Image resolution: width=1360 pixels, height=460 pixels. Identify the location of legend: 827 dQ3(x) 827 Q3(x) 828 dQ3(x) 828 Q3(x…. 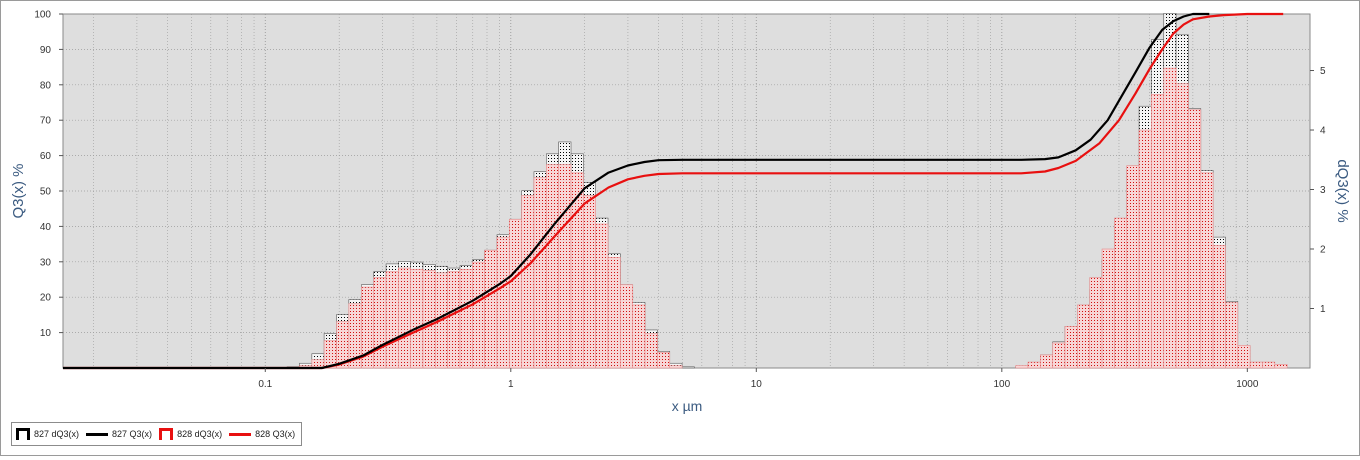
(157, 434).